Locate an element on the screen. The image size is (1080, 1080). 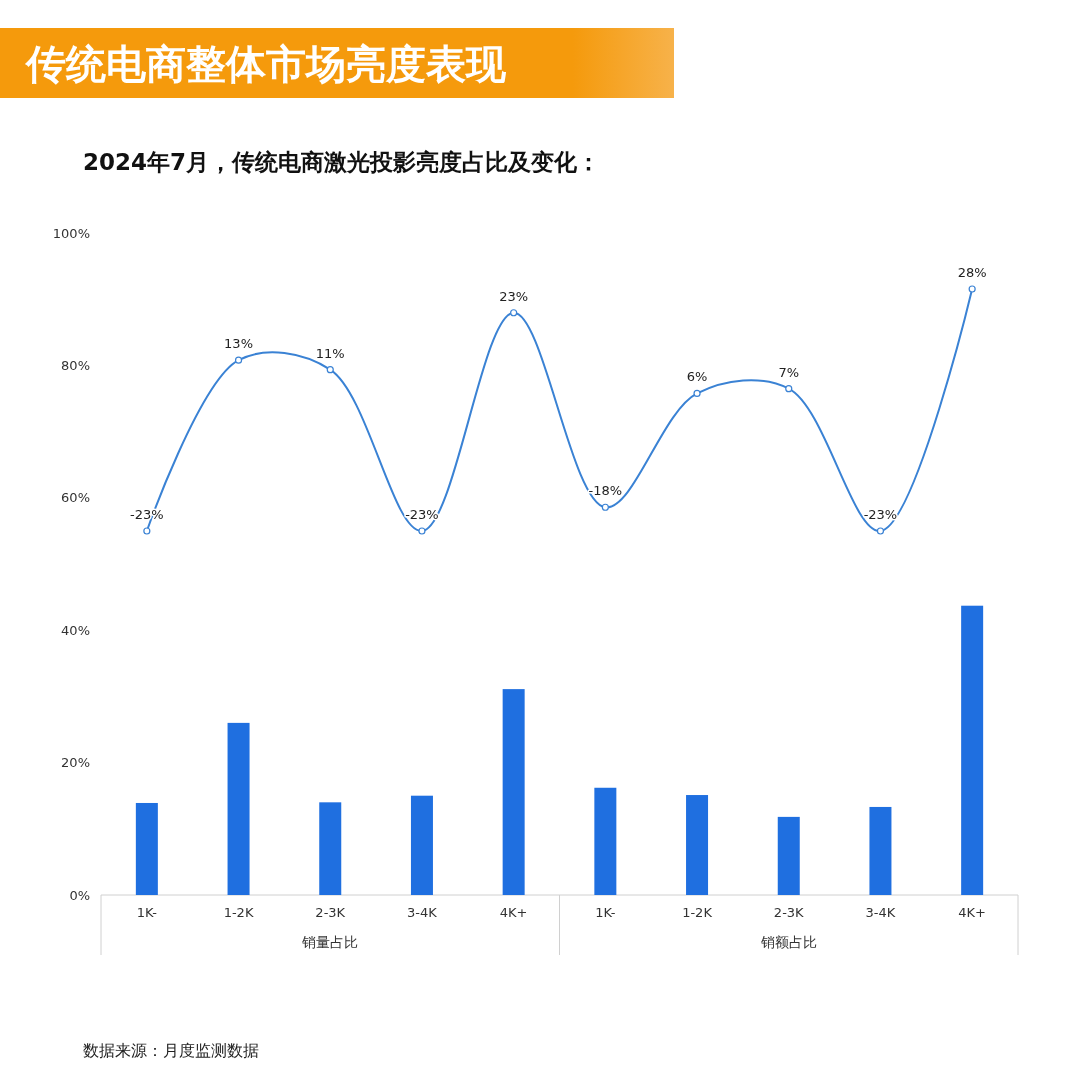
data-label: 7% is located at coordinates (789, 372).